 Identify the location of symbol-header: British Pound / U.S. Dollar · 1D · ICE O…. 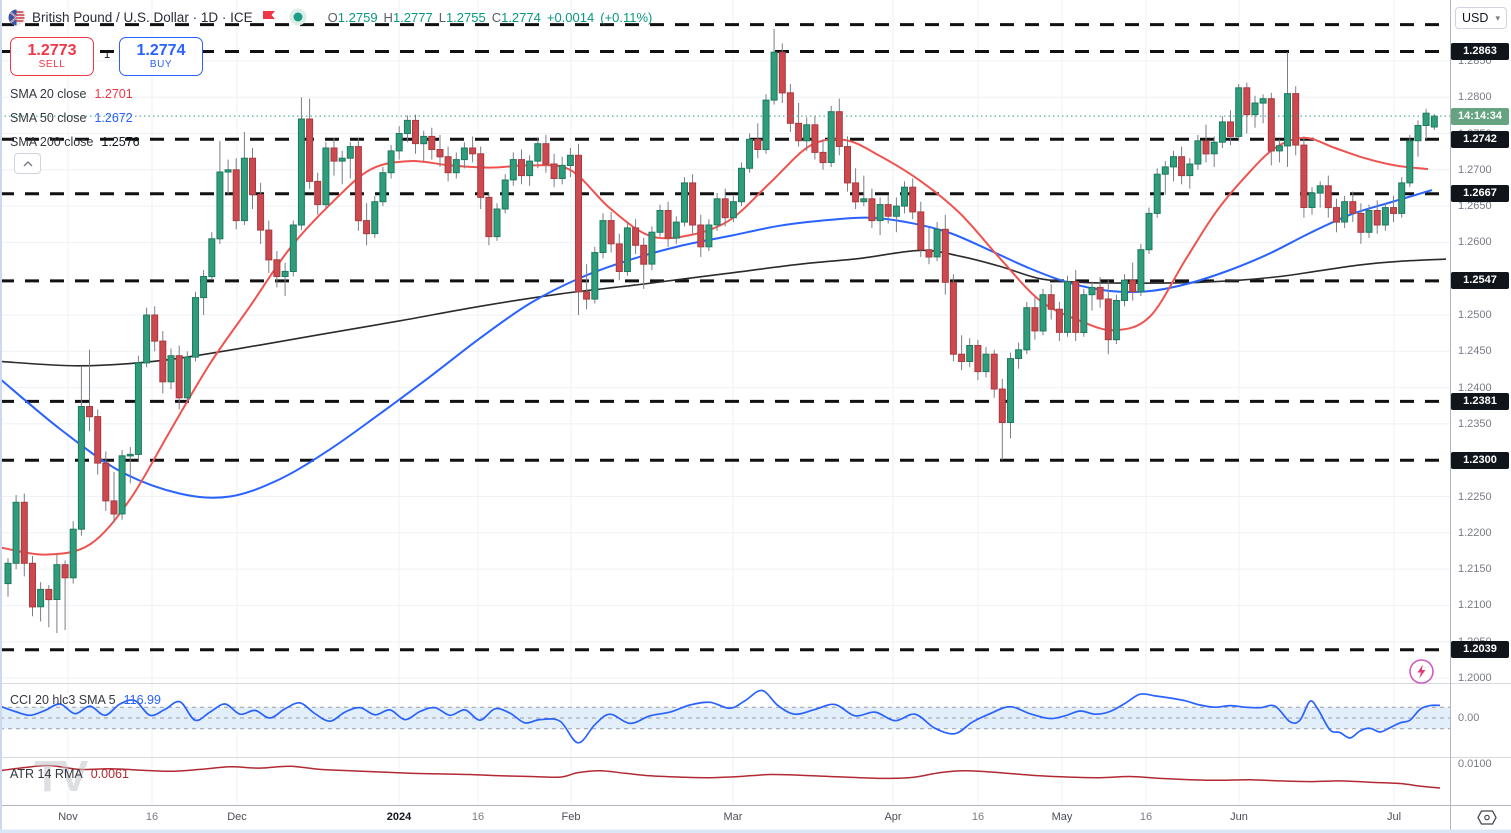
(330, 17).